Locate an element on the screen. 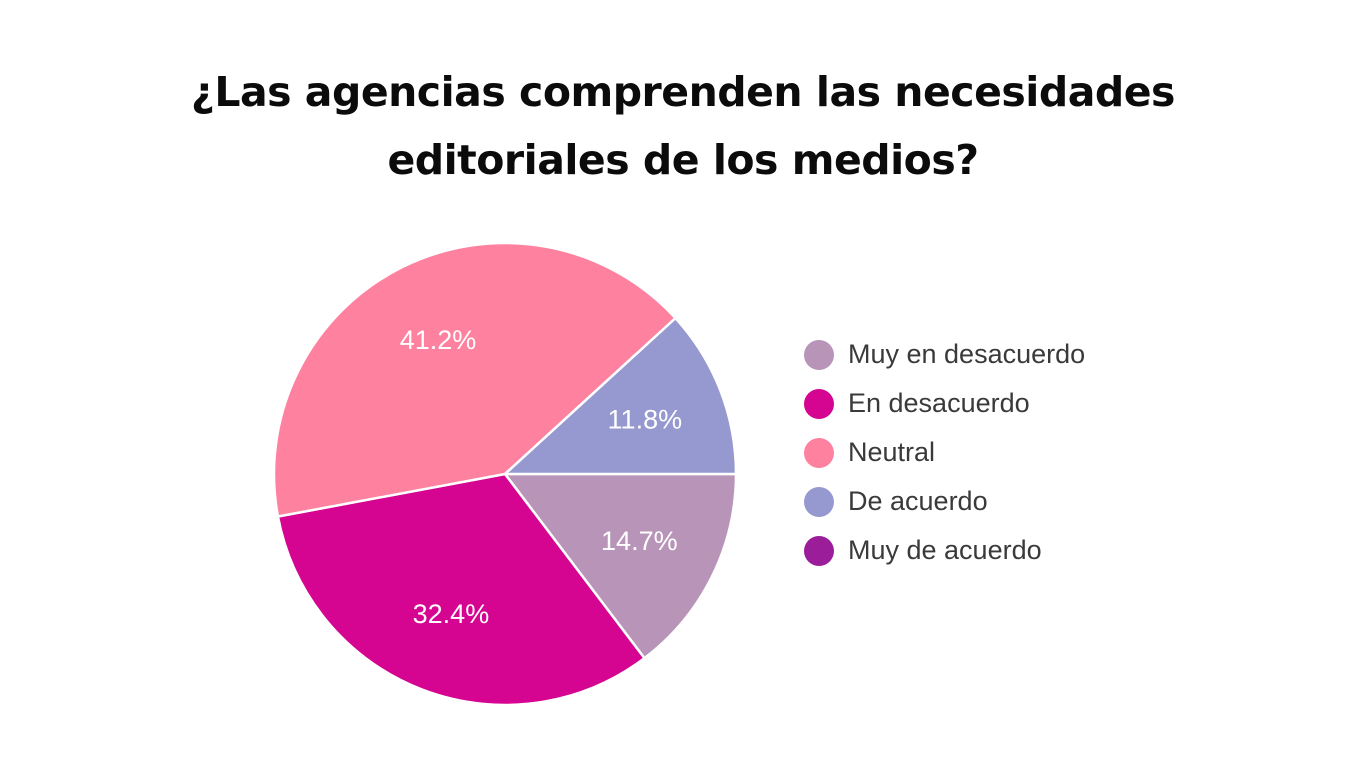 This screenshot has height=768, width=1366. pie-slice-de-acuerdo is located at coordinates (620, 396).